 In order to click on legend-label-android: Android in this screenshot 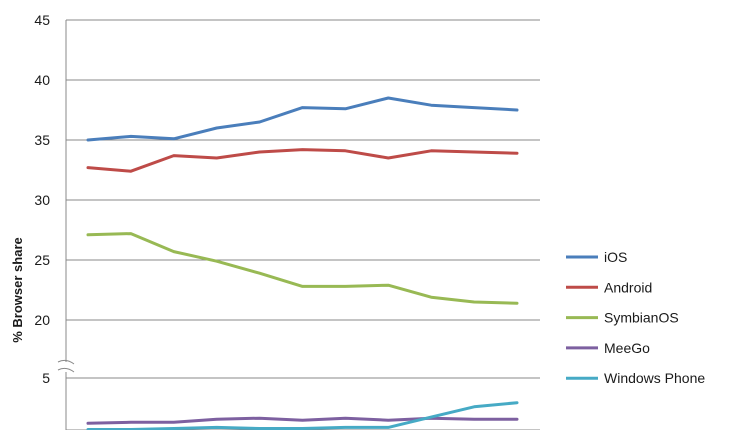, I will do `click(628, 287)`.